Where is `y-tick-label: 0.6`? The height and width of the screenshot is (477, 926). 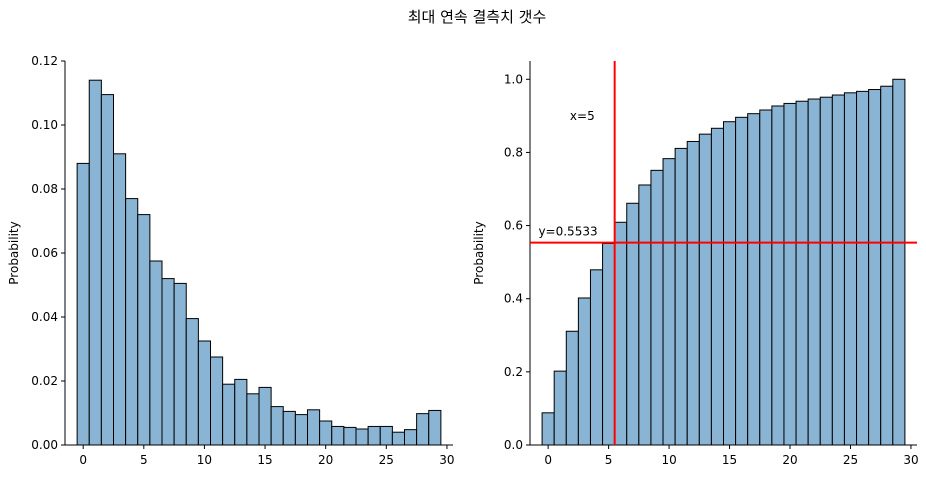
y-tick-label: 0.6 is located at coordinates (513, 226).